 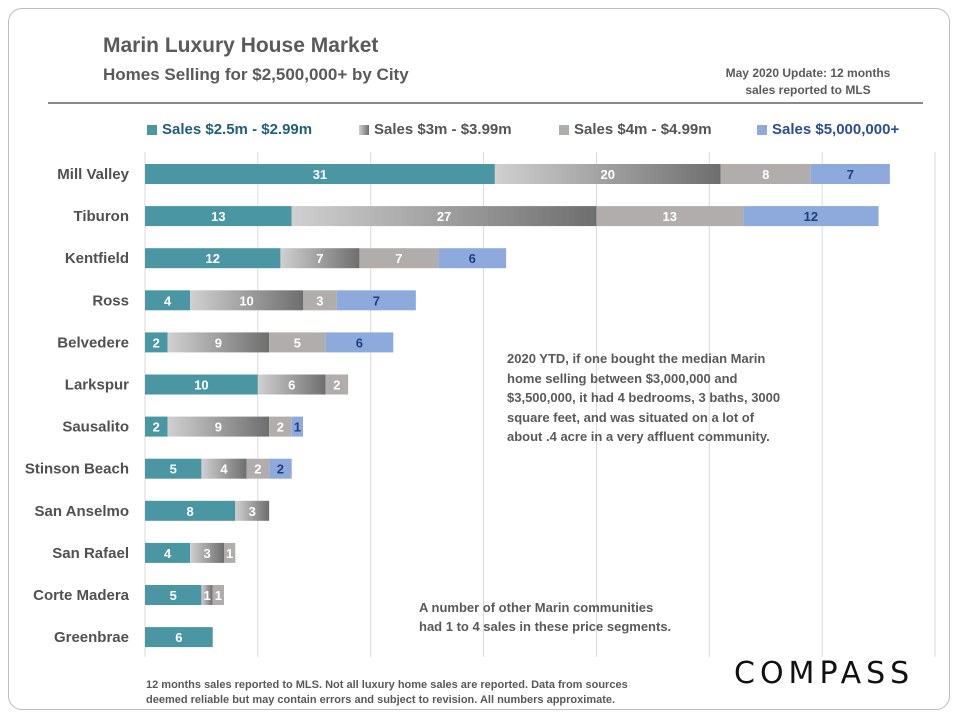 I want to click on legend-label-seg4: Sales $5,000,000+, so click(x=836, y=129).